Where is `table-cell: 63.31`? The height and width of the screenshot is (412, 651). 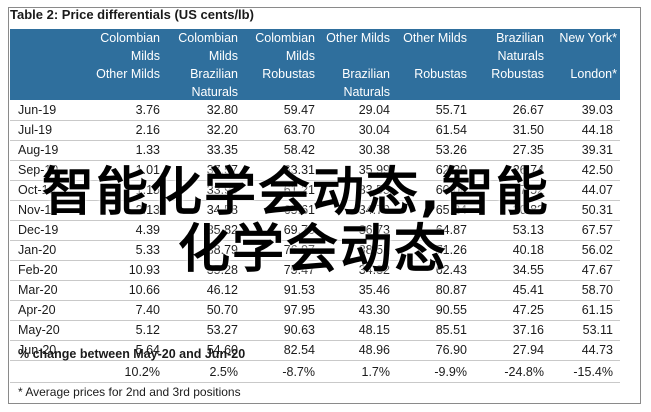
table-cell: 63.31 is located at coordinates (299, 170).